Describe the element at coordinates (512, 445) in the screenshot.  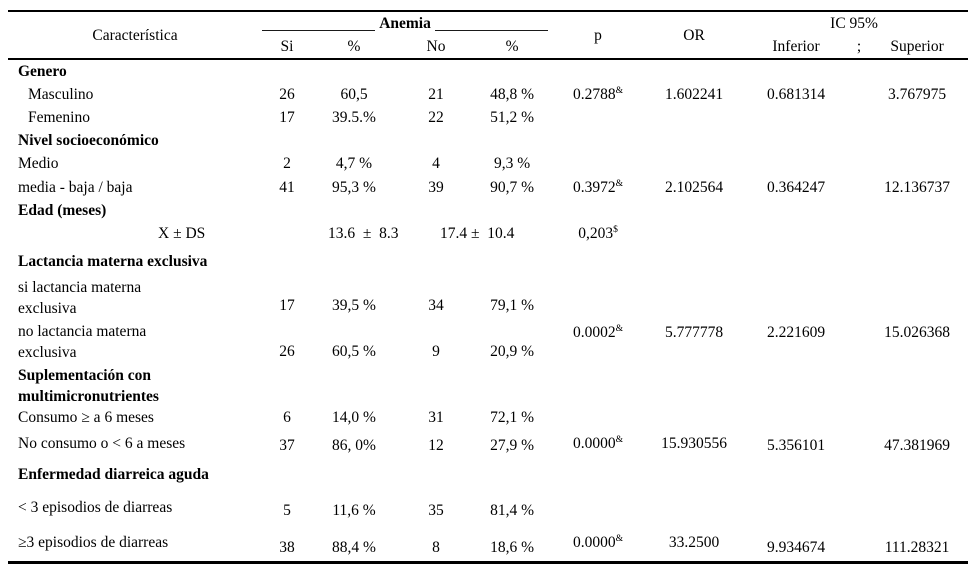
I see `cell-anemia-no-pct: 27,9 %` at that location.